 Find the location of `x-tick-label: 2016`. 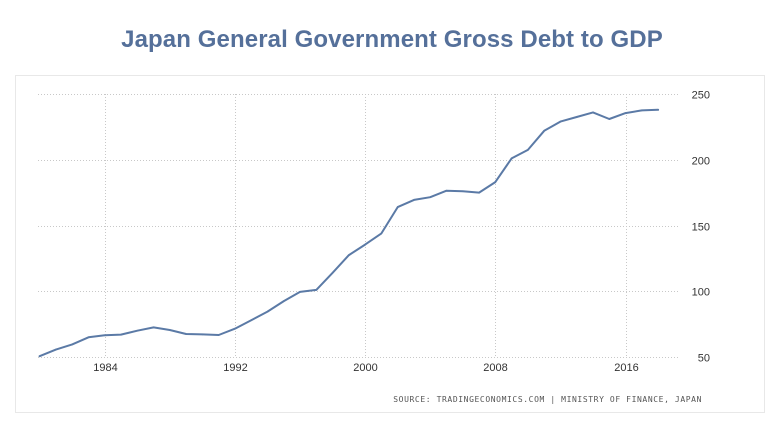

x-tick-label: 2016 is located at coordinates (626, 368).